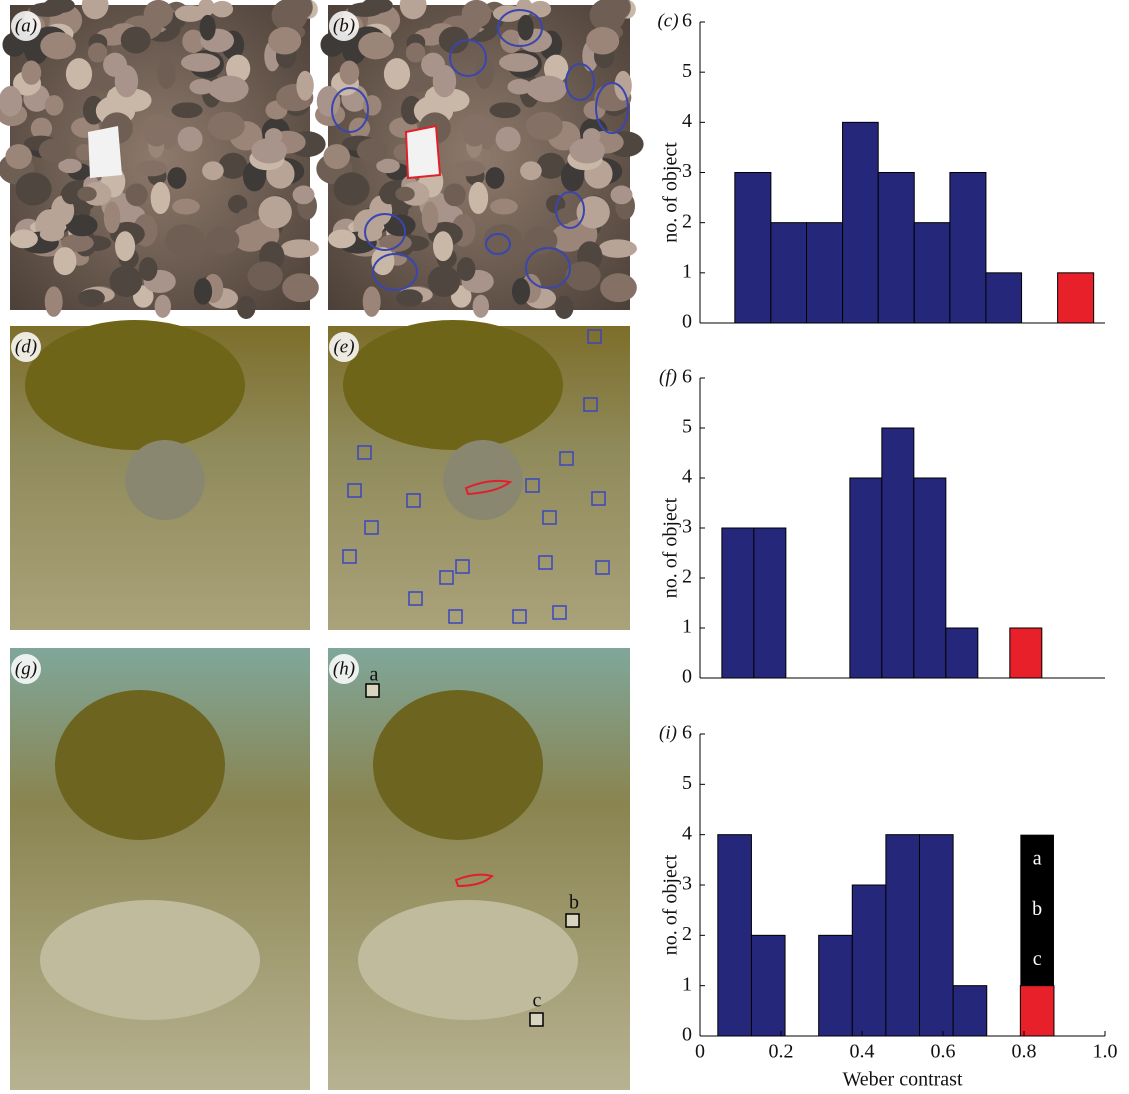  Describe the element at coordinates (160, 869) in the screenshot. I see `photo-g` at that location.